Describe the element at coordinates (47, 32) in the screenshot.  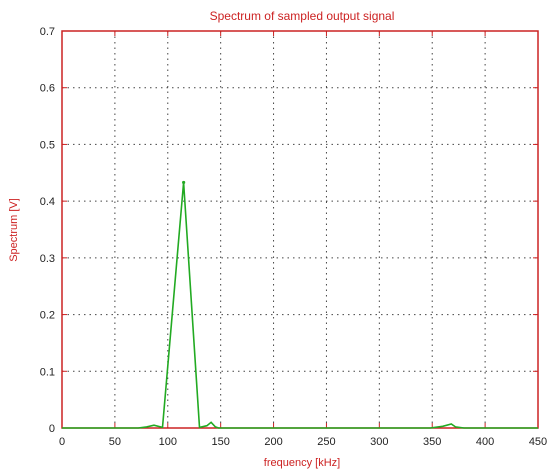
I see `y-tick-label: 0.7` at that location.